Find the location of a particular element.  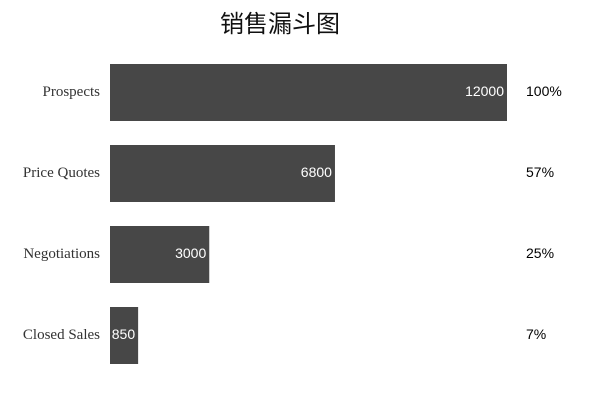

category-label-price-quotes: Price Quotes is located at coordinates (61, 173).